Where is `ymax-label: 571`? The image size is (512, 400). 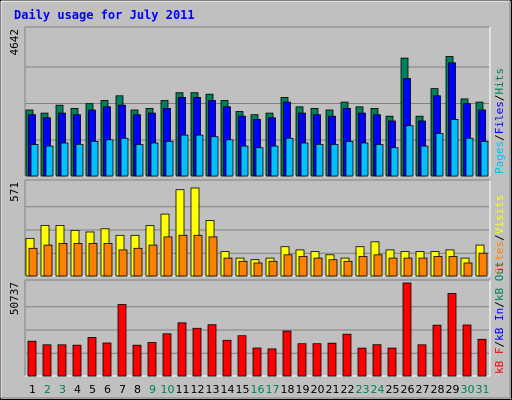 ymax-label: 571 is located at coordinates (14, 192).